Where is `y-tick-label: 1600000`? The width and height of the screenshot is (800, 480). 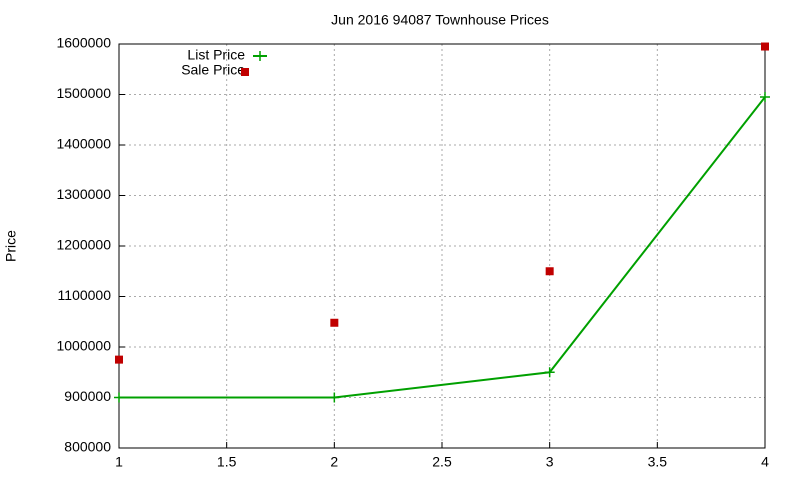 y-tick-label: 1600000 is located at coordinates (83, 43).